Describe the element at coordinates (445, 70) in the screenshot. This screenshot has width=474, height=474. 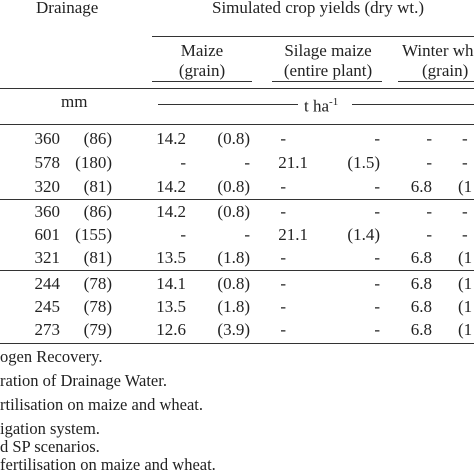
I see `winter-wheat-subheader: (grain)` at that location.